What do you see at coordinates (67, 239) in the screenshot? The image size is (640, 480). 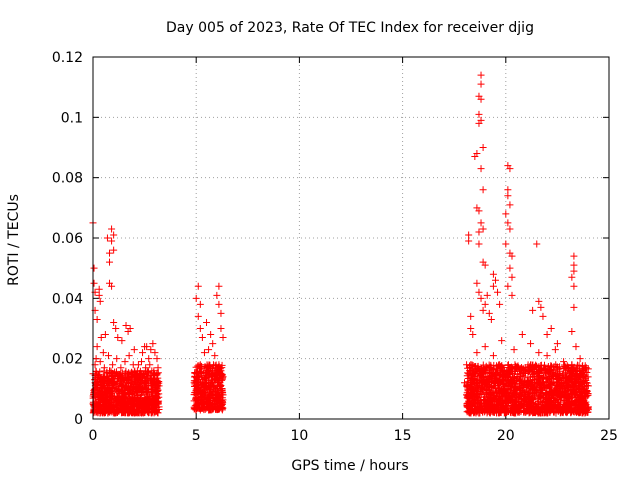 I see `y-tick-label: 0.06` at bounding box center [67, 239].